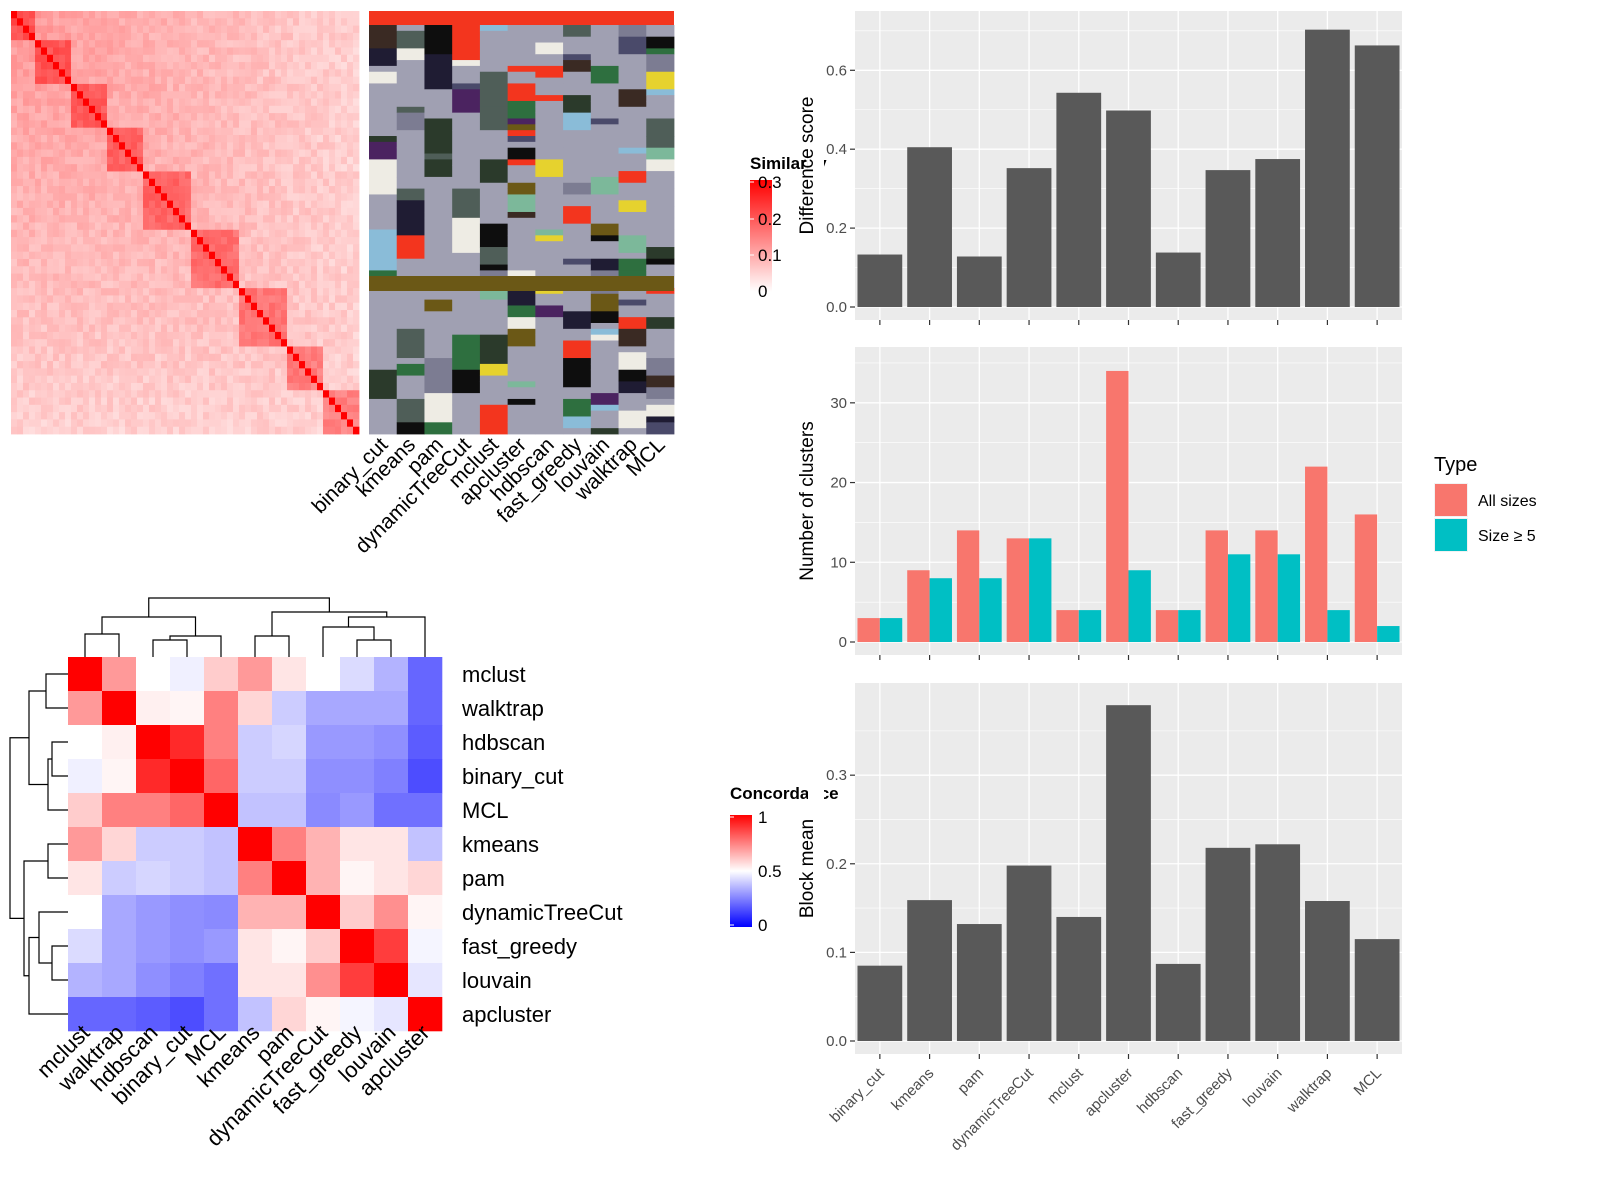  What do you see at coordinates (762, 817) in the screenshot?
I see `concordance-legend-tick-label: 1` at bounding box center [762, 817].